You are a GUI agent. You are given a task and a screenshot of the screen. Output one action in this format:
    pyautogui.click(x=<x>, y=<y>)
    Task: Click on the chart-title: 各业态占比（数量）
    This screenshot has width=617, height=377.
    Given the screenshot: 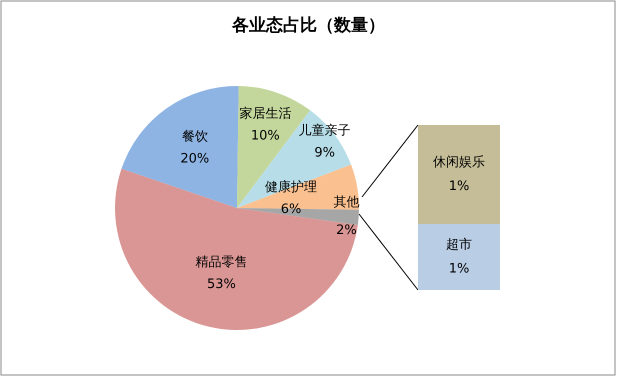 What is the action you would take?
    pyautogui.click(x=308, y=26)
    